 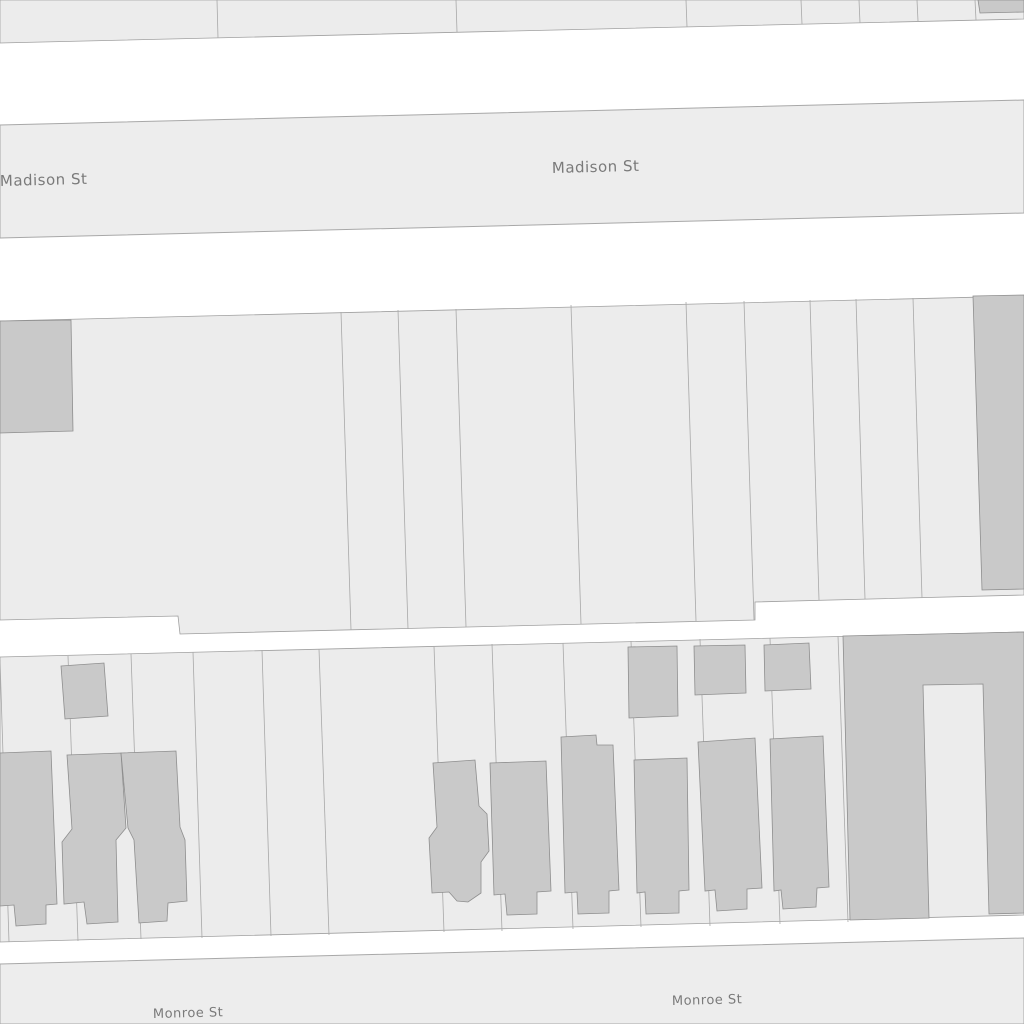 I want to click on road-monroe-st, so click(x=512, y=980).